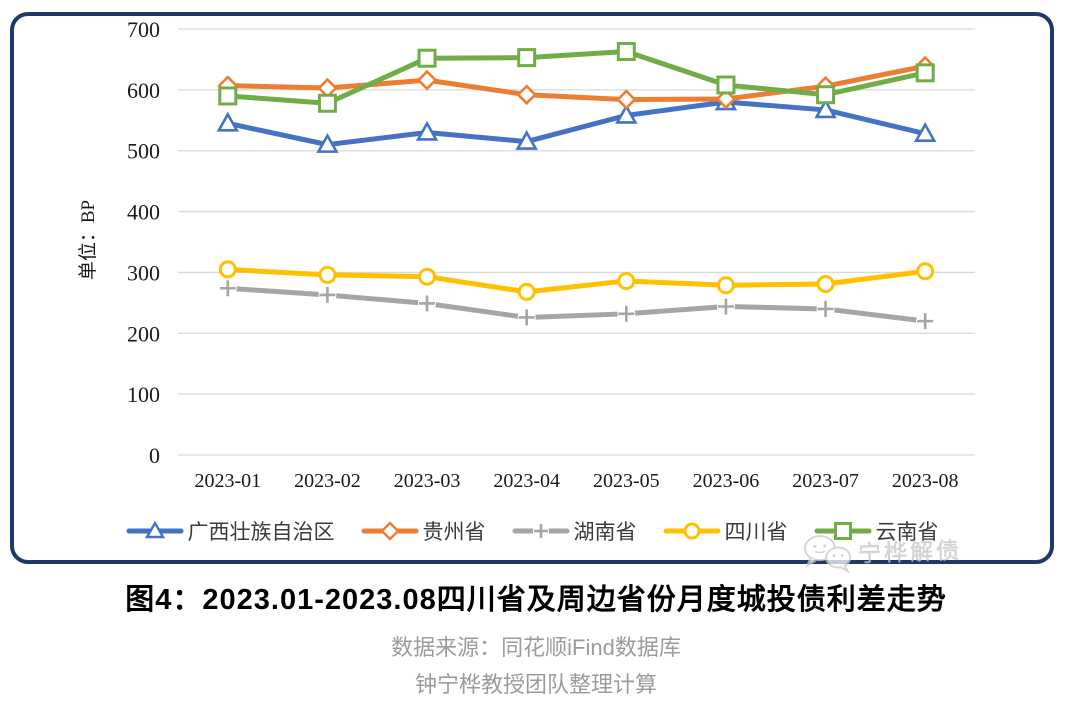 This screenshot has height=728, width=1072. I want to click on legend-item-2: 湖南省, so click(574, 531).